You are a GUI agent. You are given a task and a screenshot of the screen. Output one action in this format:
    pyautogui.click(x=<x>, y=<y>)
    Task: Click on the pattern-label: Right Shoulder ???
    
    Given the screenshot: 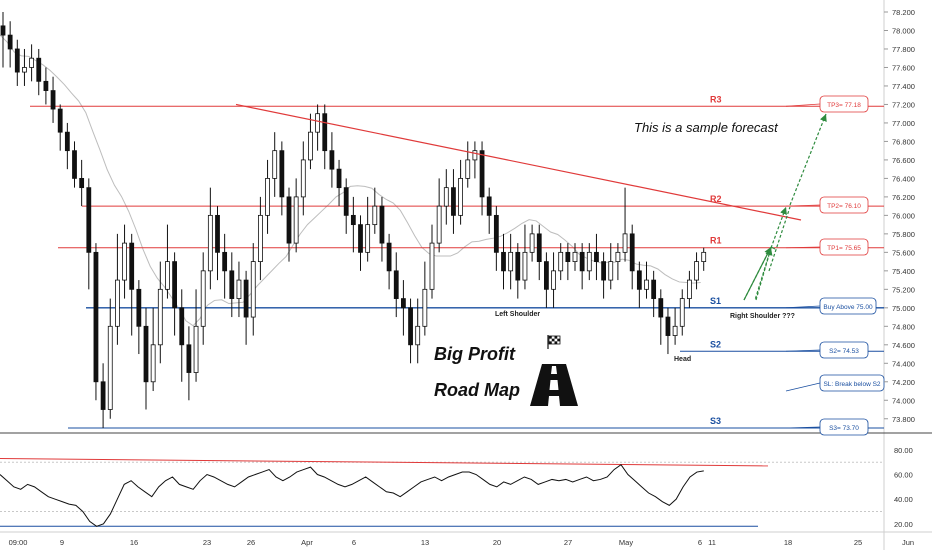 What is the action you would take?
    pyautogui.click(x=762, y=316)
    